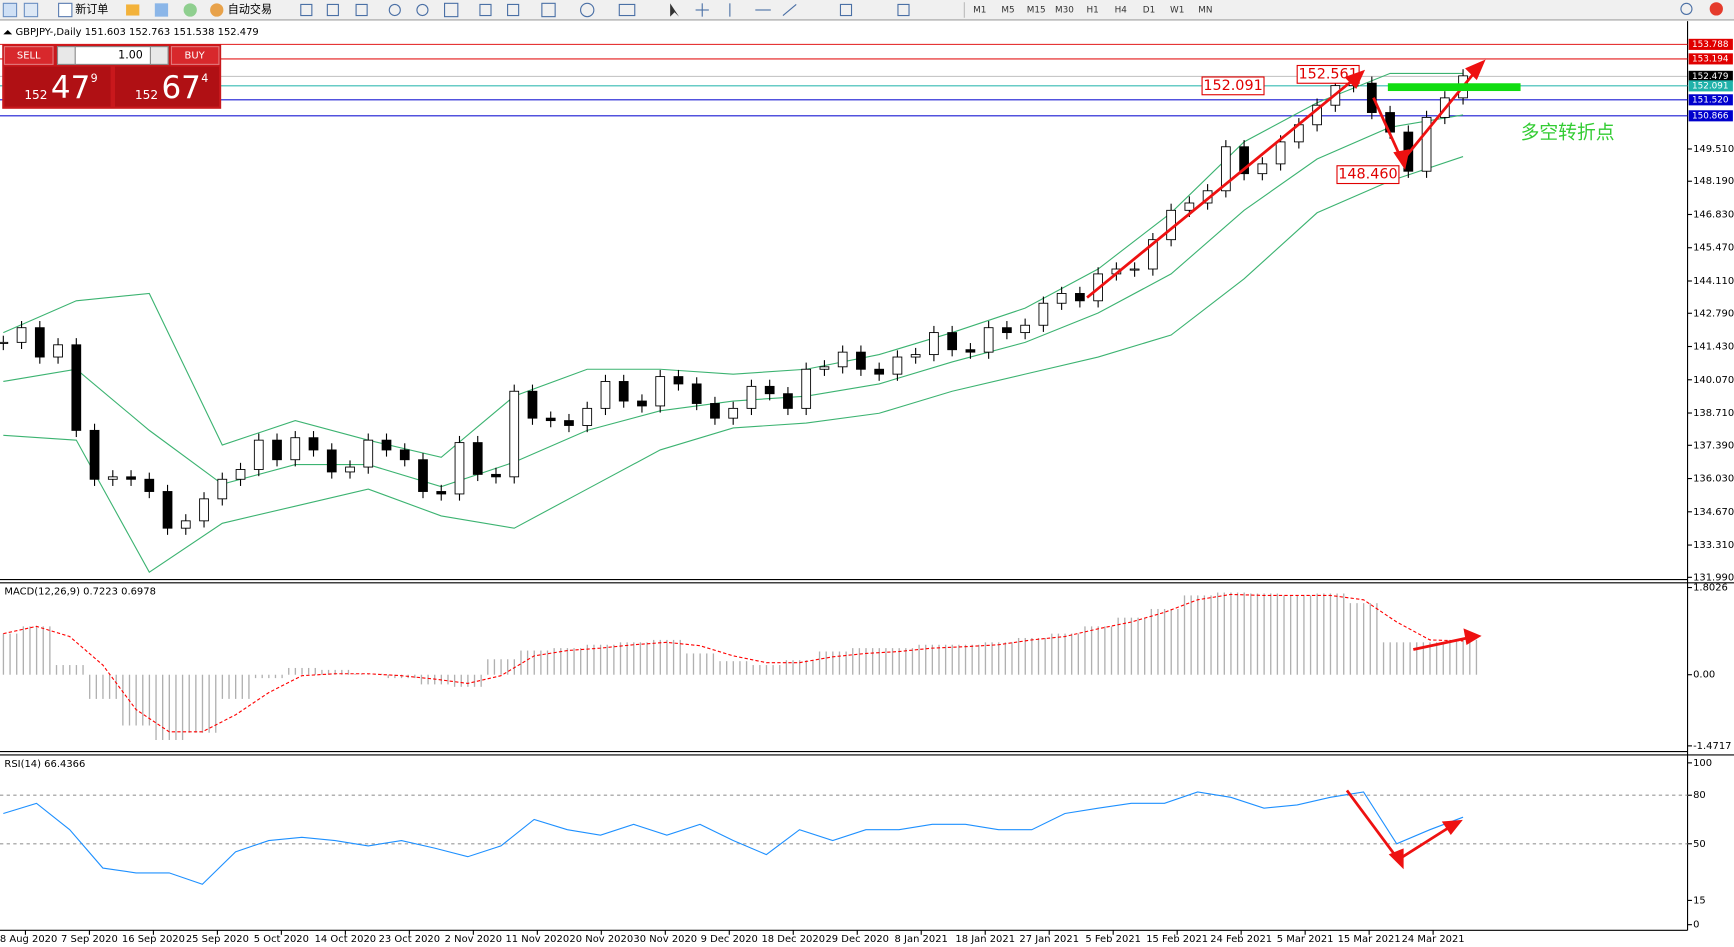 The width and height of the screenshot is (1734, 947). Describe the element at coordinates (1149, 10) in the screenshot. I see `timeframe-button: D1` at that location.